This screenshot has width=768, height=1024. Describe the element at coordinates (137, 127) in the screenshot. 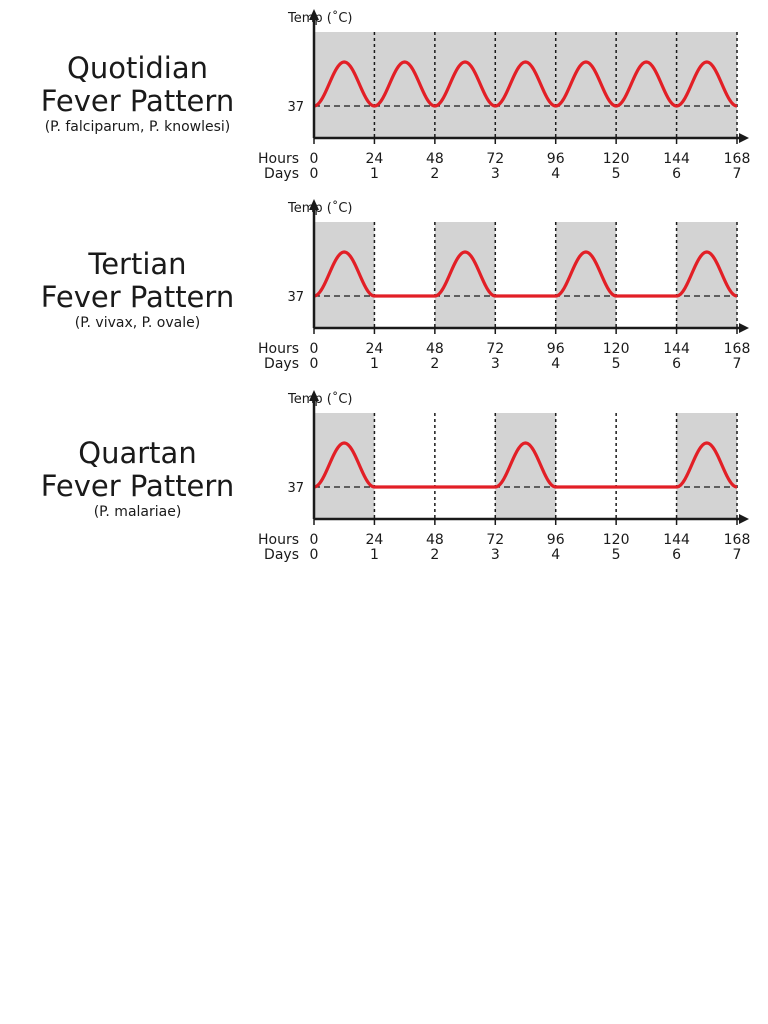

I see `pattern-species: (P. falciparum, P. knowlesi)` at that location.